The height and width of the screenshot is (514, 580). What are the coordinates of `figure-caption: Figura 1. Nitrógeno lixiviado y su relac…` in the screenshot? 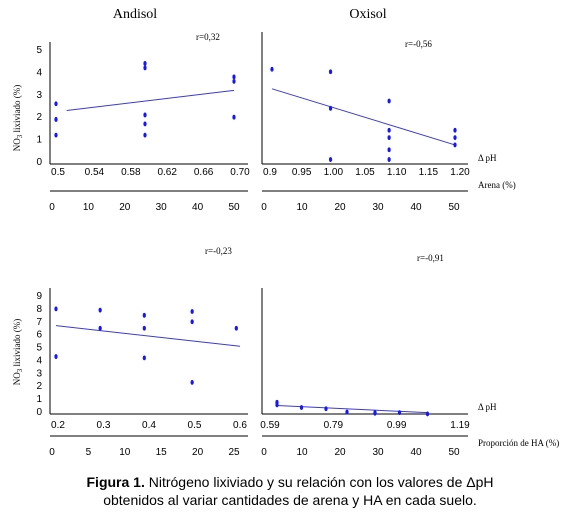 It's located at (290, 491).